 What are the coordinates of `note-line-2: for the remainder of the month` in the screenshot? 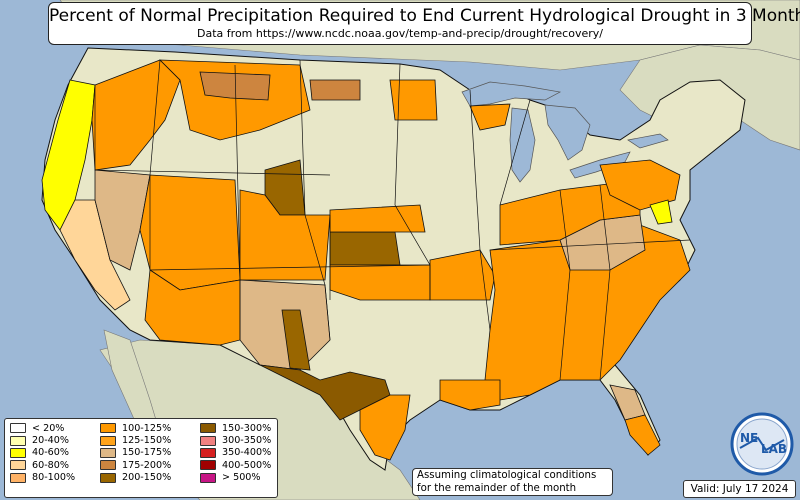 It's located at (497, 488).